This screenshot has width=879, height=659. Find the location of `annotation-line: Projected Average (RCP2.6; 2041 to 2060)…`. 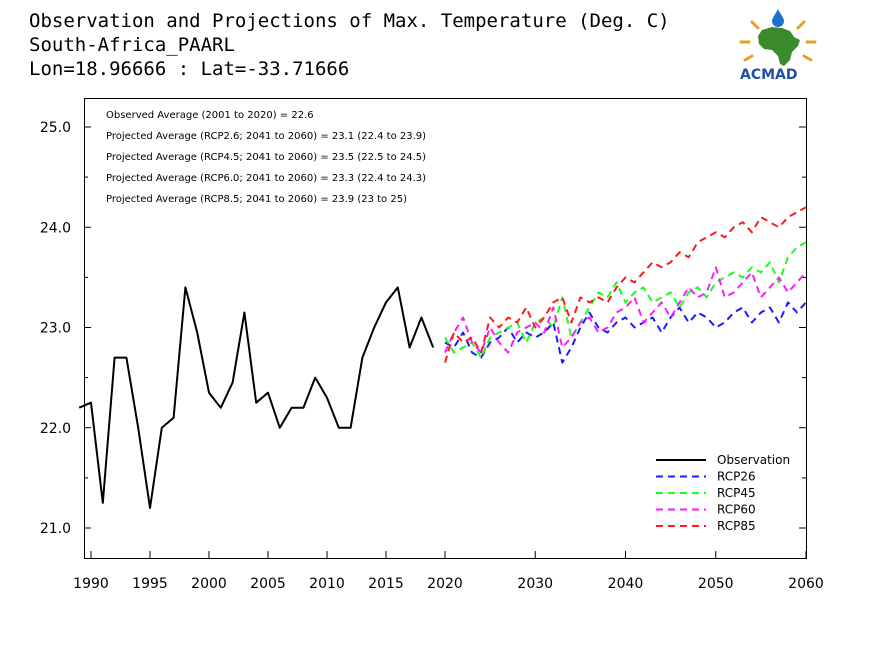

annotation-line: Projected Average (RCP2.6; 2041 to 2060)… is located at coordinates (266, 136).